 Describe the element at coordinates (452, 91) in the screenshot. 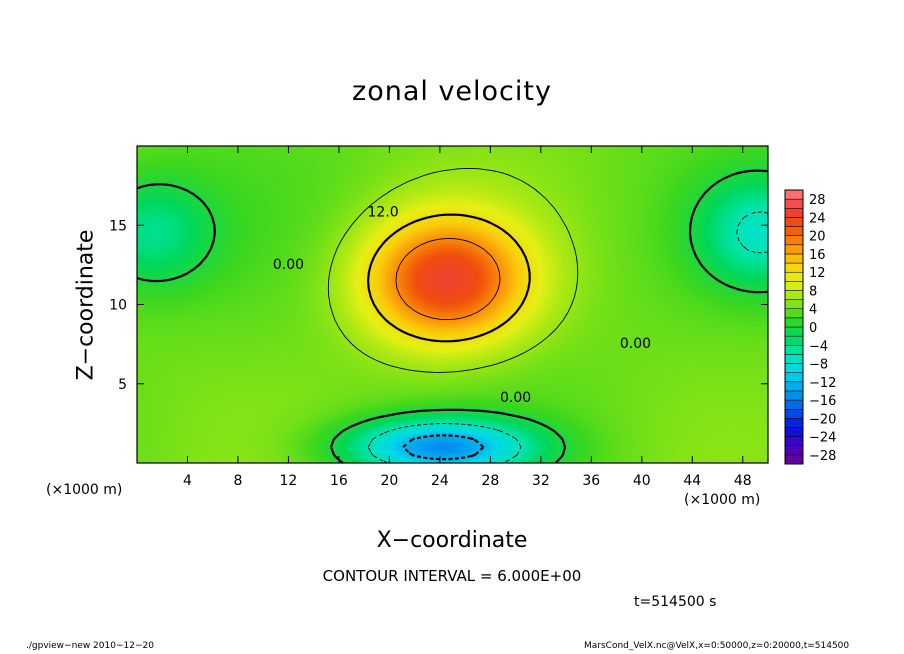

I see `chart-title: zonal velocity` at that location.